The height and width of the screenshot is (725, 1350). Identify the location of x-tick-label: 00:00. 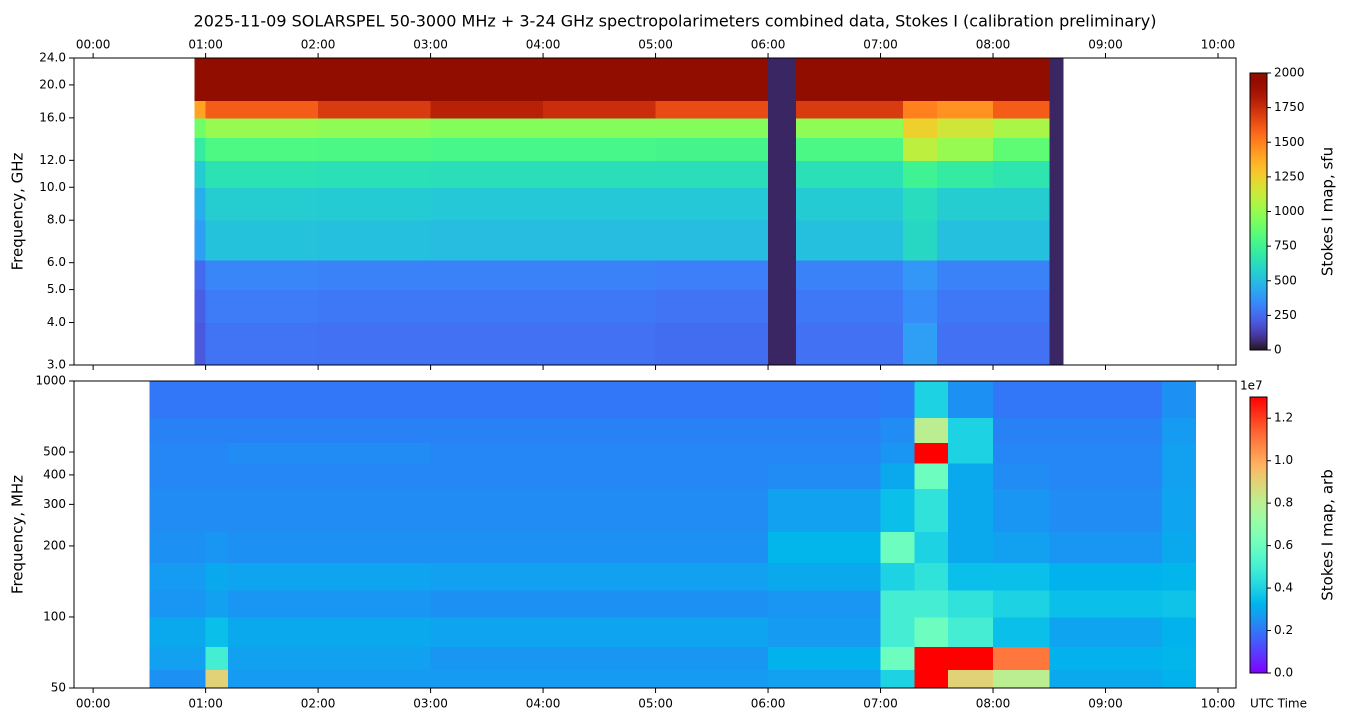
(93, 704).